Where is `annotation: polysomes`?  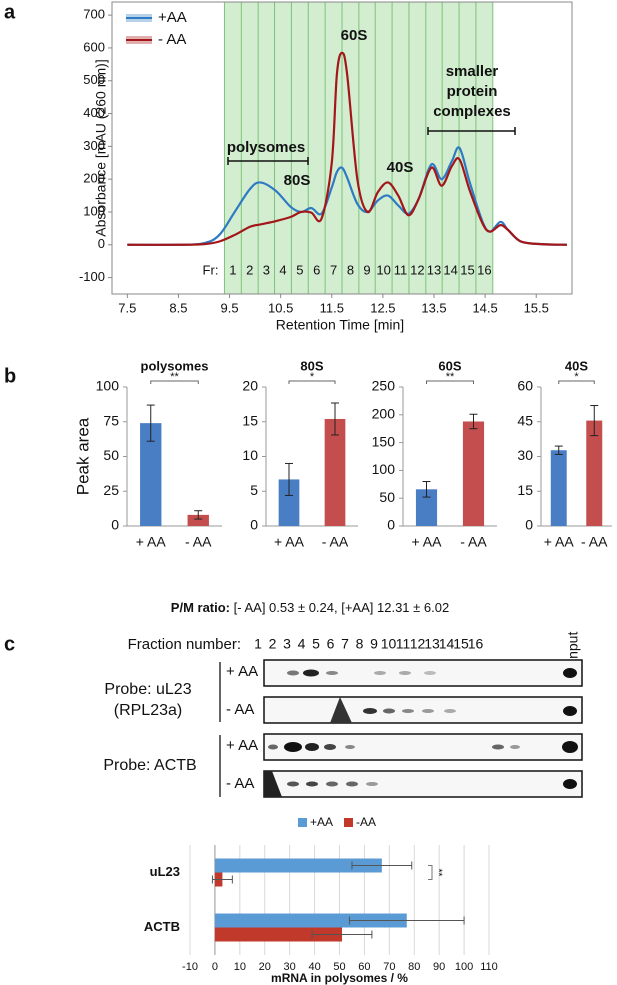
annotation: polysomes is located at coordinates (266, 147).